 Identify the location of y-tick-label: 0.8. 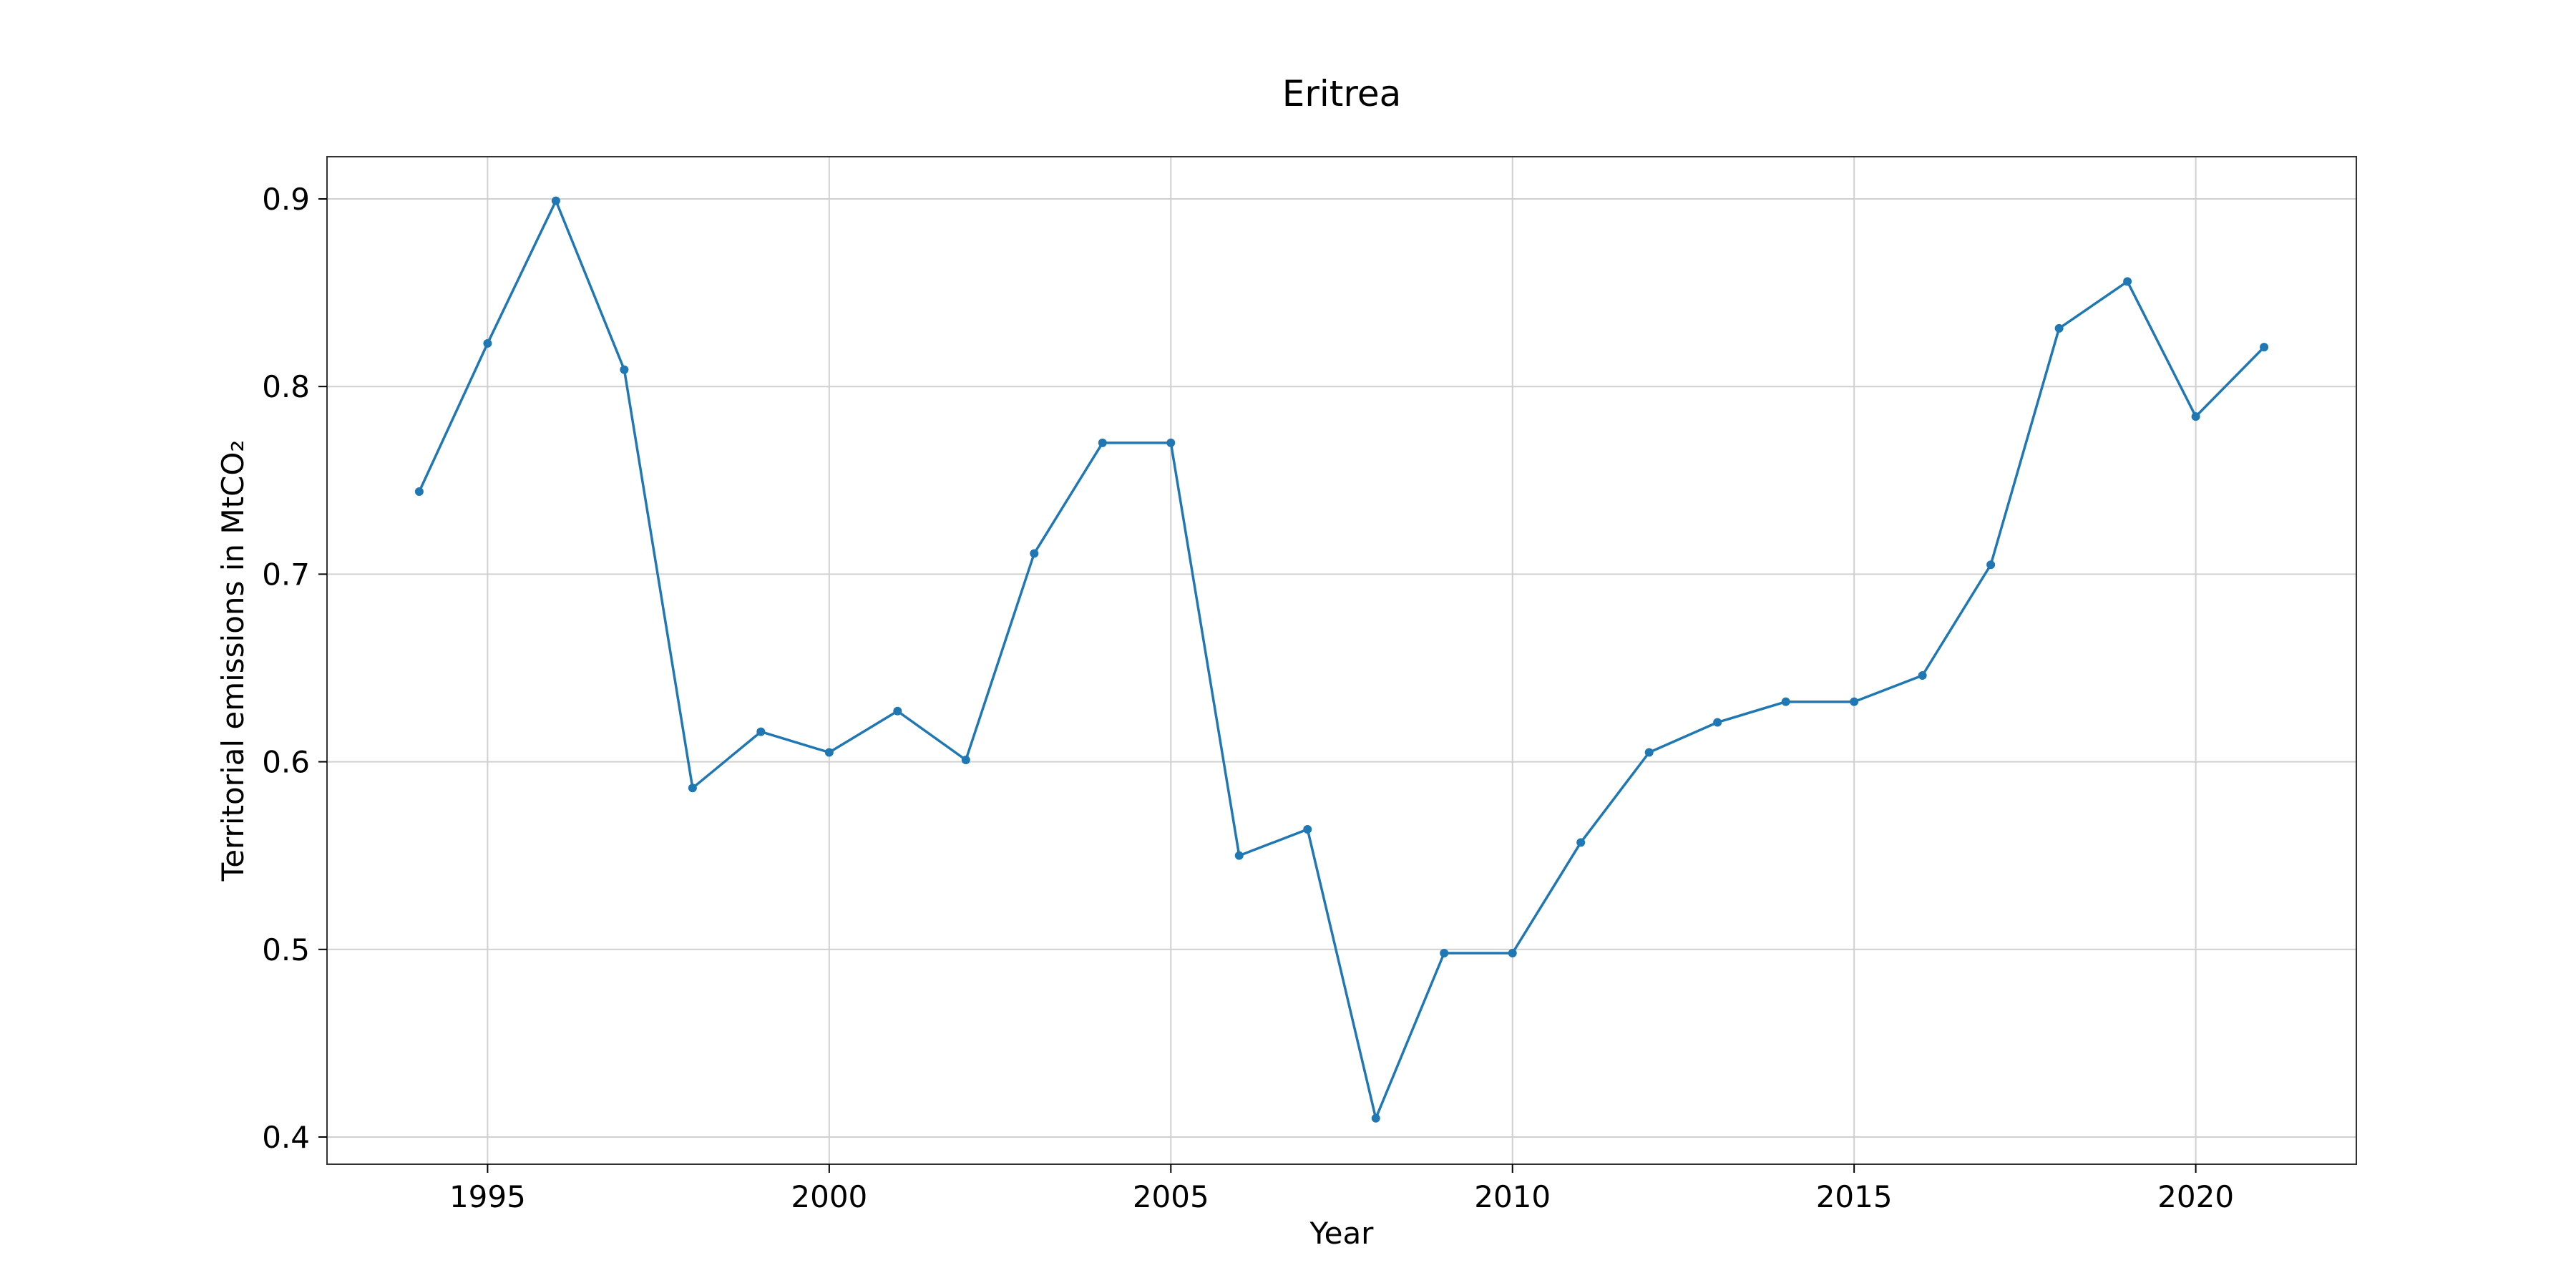
(286, 386).